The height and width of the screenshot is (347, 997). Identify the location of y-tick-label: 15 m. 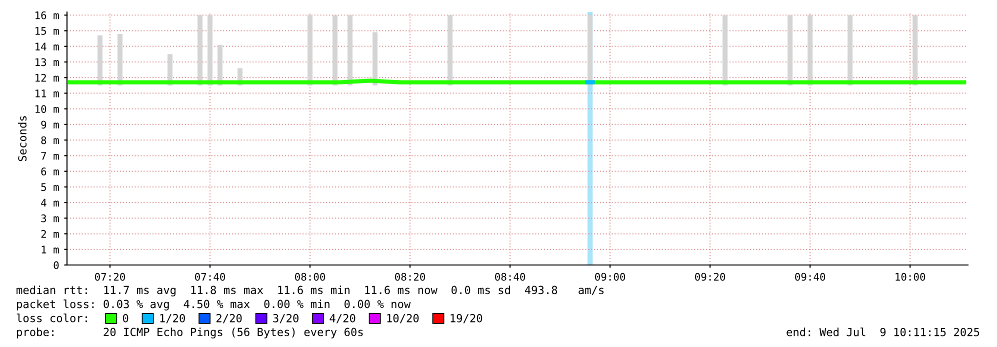
(47, 31).